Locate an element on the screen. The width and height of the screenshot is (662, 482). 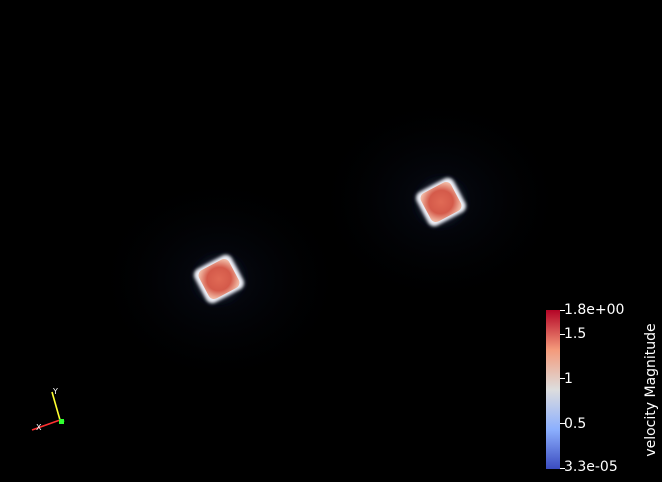
tick-label-1: 1 is located at coordinates (568, 379).